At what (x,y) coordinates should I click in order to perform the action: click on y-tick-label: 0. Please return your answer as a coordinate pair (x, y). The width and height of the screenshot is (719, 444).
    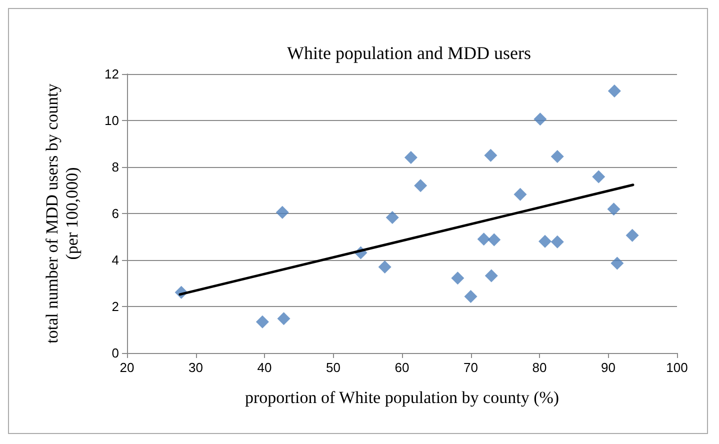
    Looking at the image, I should click on (115, 353).